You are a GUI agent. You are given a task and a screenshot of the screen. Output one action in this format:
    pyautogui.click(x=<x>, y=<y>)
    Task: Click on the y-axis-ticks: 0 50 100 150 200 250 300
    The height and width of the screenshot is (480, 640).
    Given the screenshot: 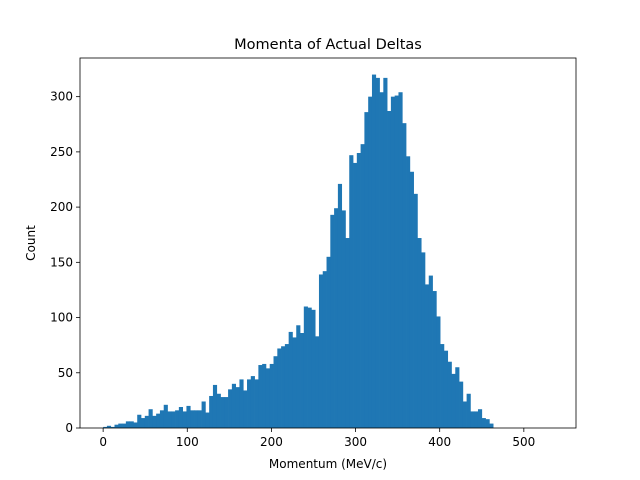 What is the action you would take?
    pyautogui.click(x=65, y=262)
    